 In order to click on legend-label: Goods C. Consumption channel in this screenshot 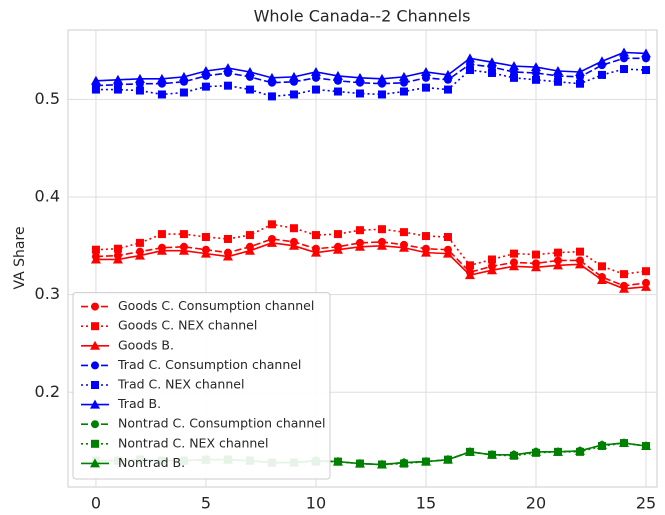, I will do `click(216, 305)`.